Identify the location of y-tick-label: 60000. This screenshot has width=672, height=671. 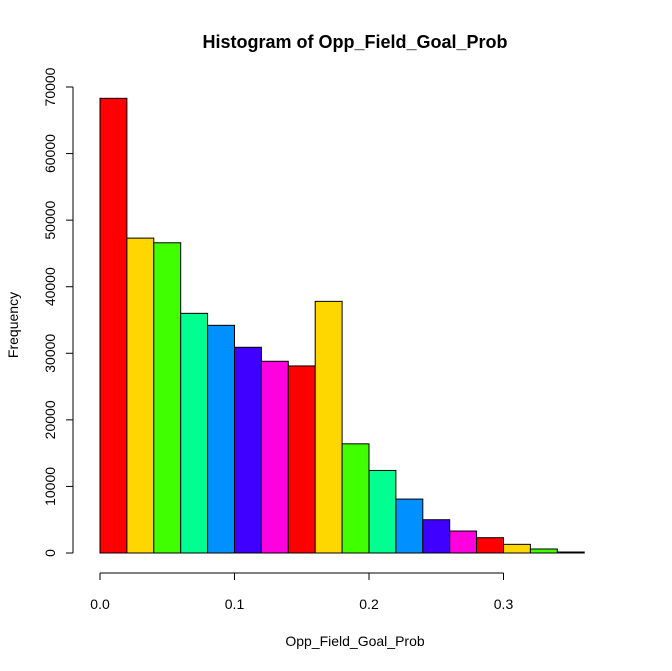
(50, 153).